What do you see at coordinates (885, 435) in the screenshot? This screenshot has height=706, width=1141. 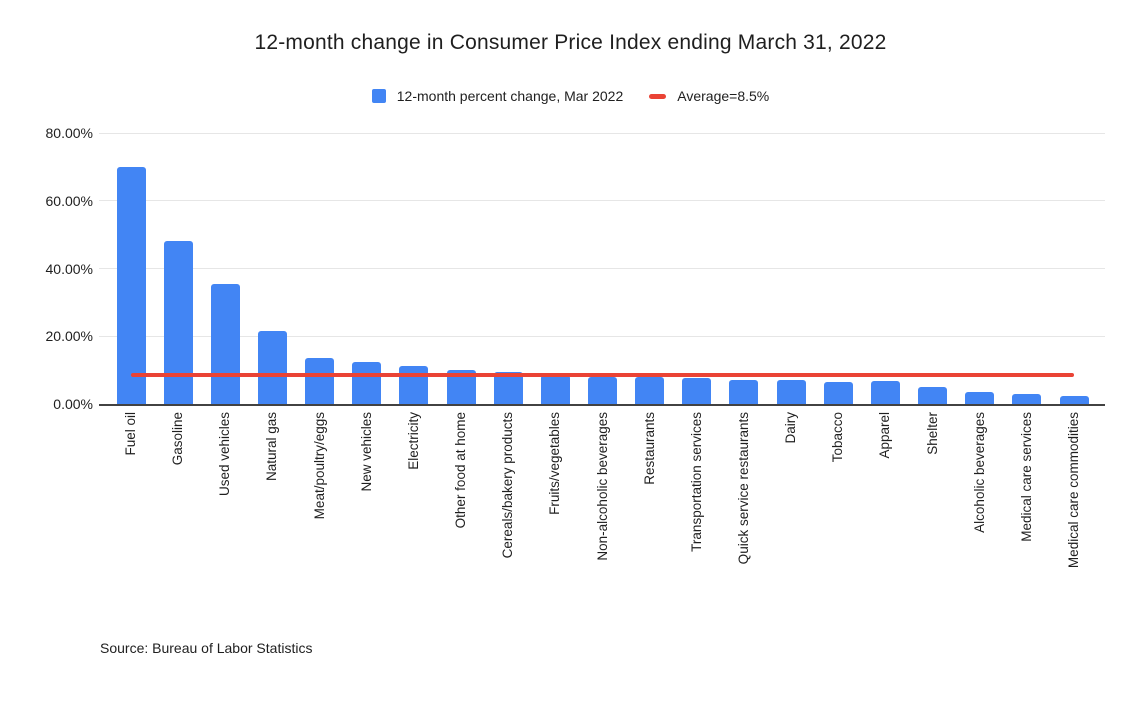 I see `x-axis-label: Apparel` at bounding box center [885, 435].